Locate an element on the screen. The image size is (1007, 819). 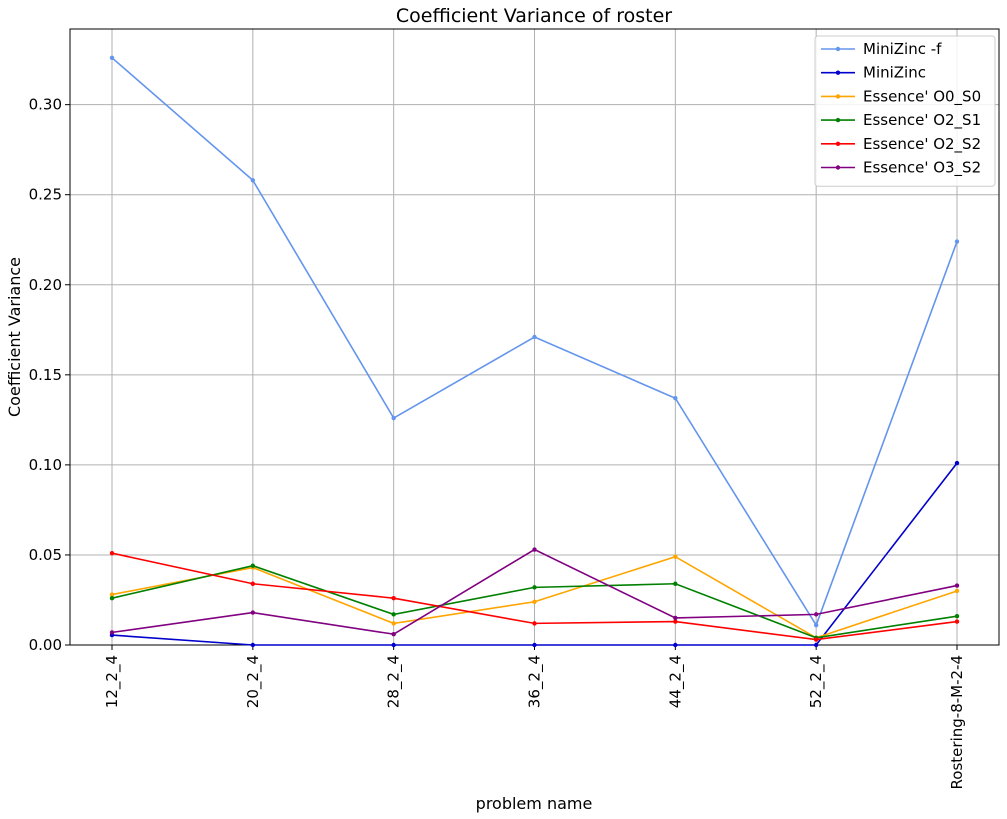
legend-label: Essence' O2_S1 is located at coordinates (922, 120).